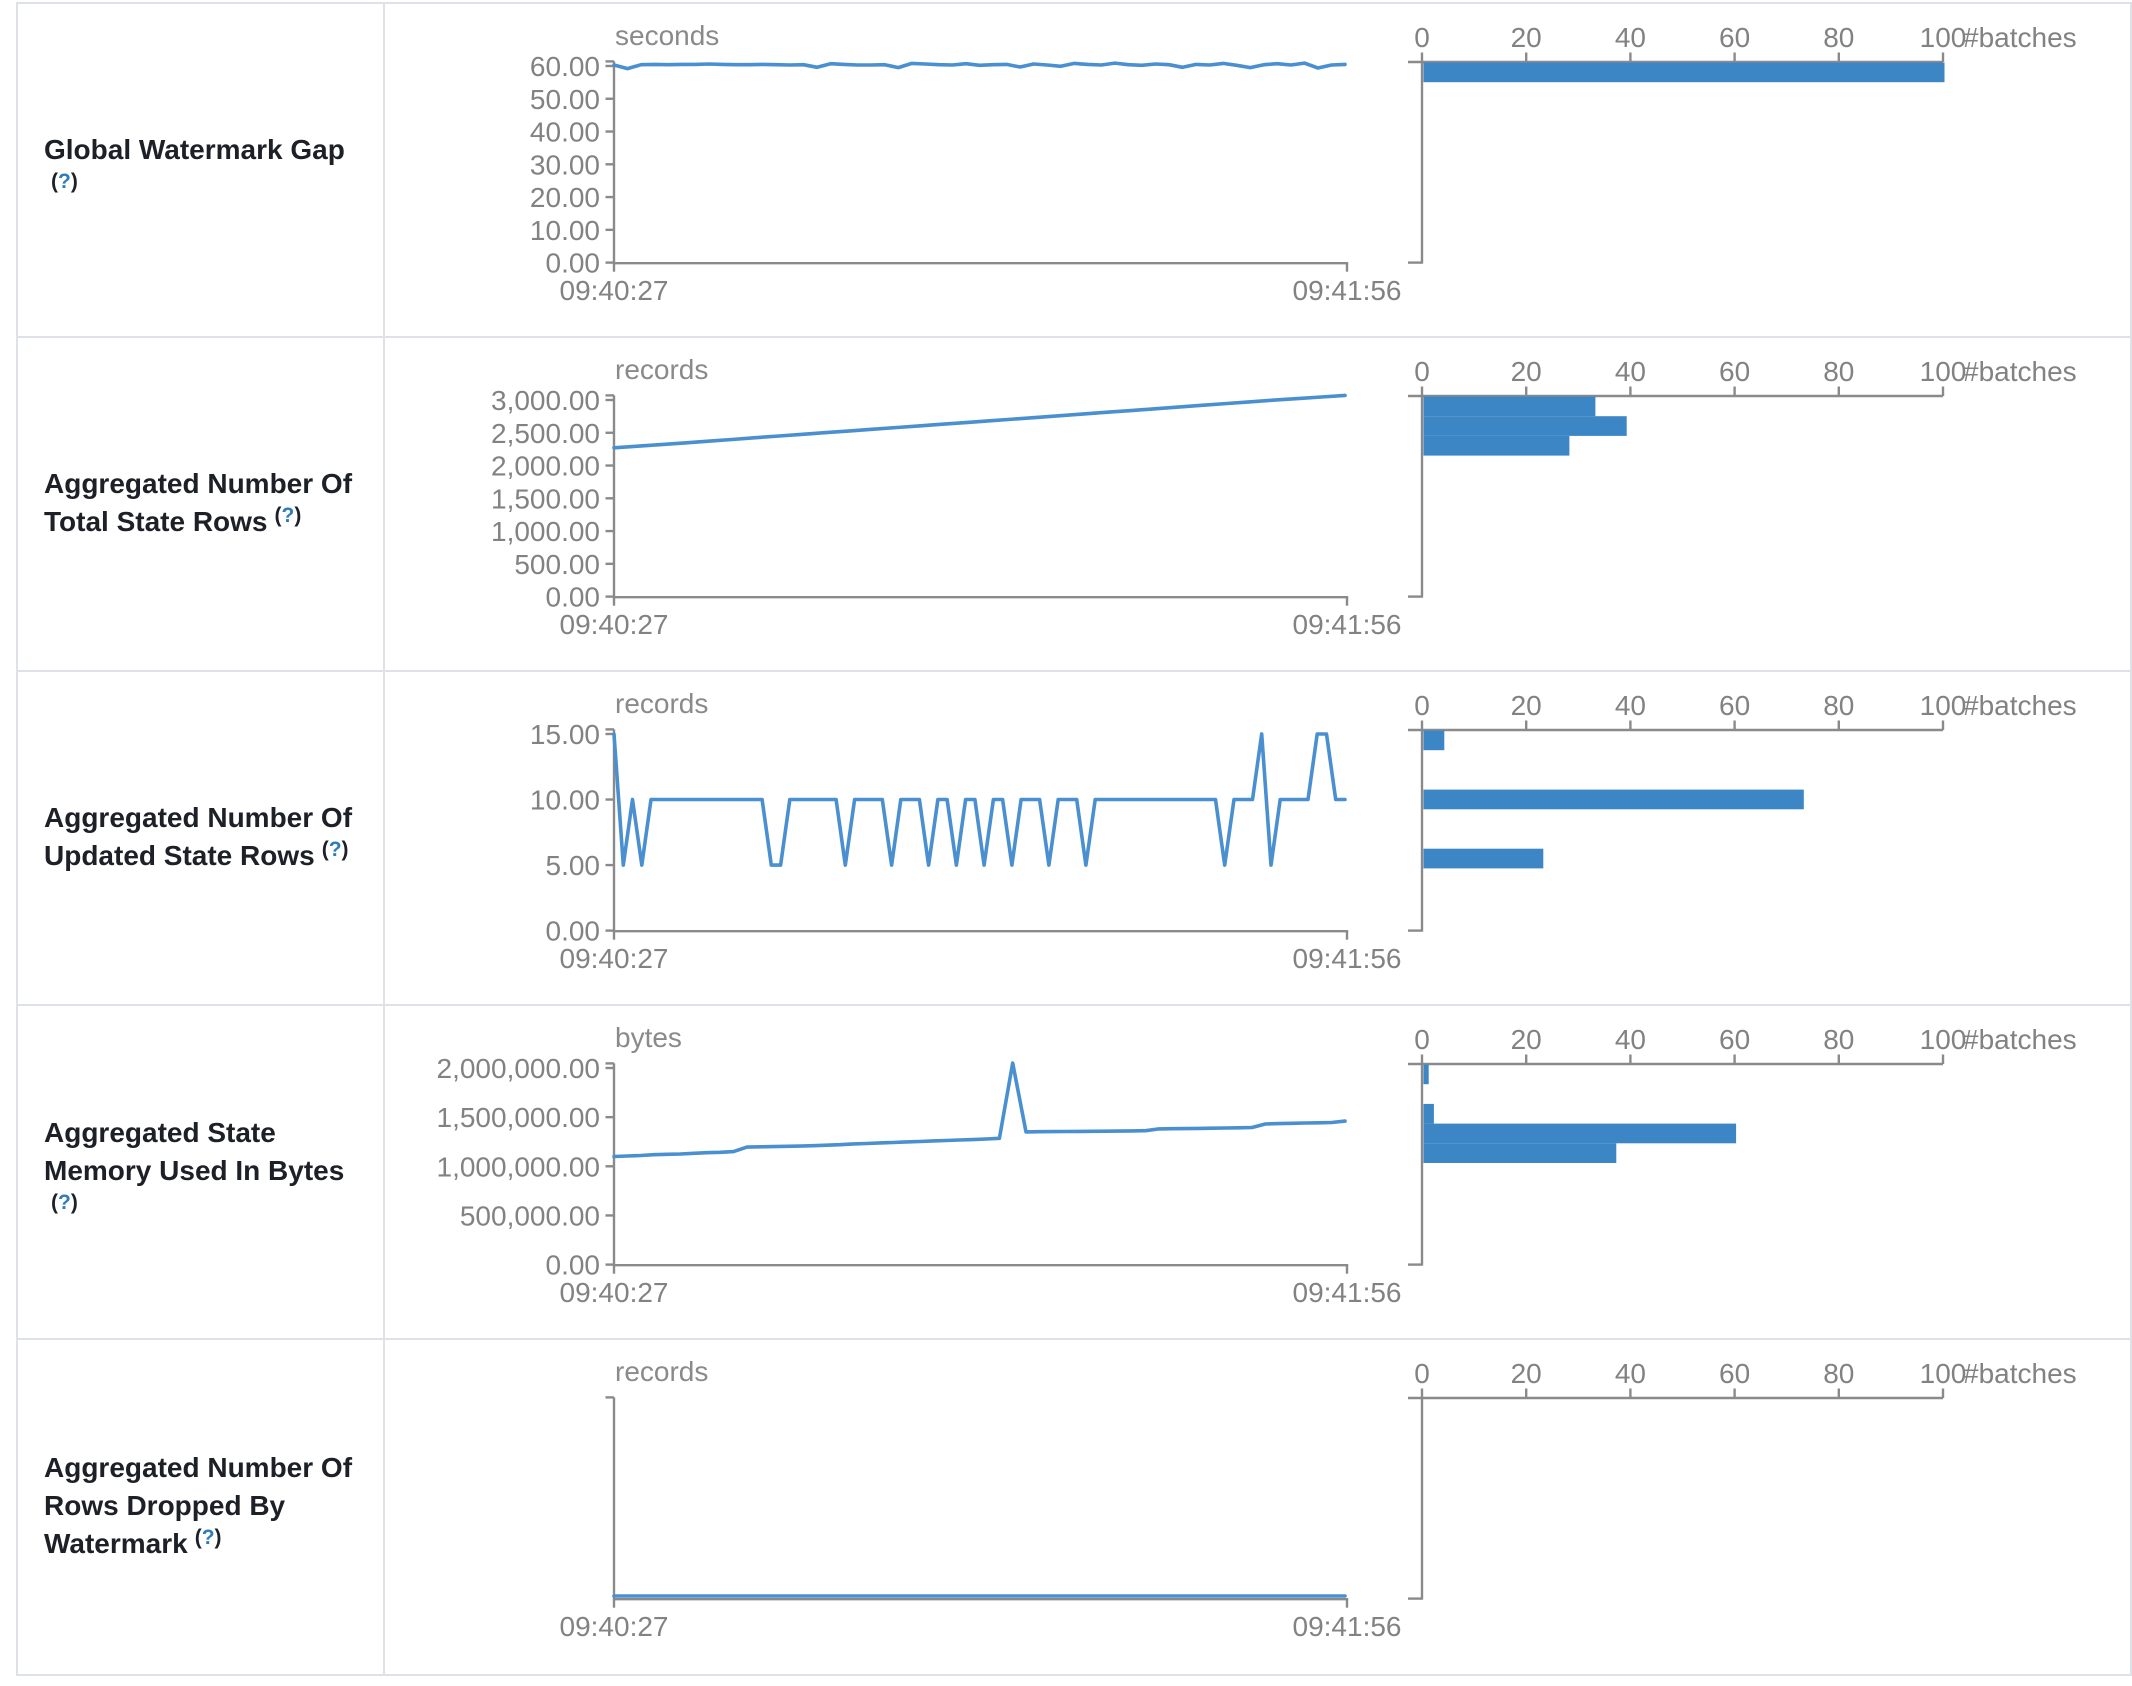  Describe the element at coordinates (545, 433) in the screenshot. I see `timeline-y-tick-label: 2,500.00` at that location.